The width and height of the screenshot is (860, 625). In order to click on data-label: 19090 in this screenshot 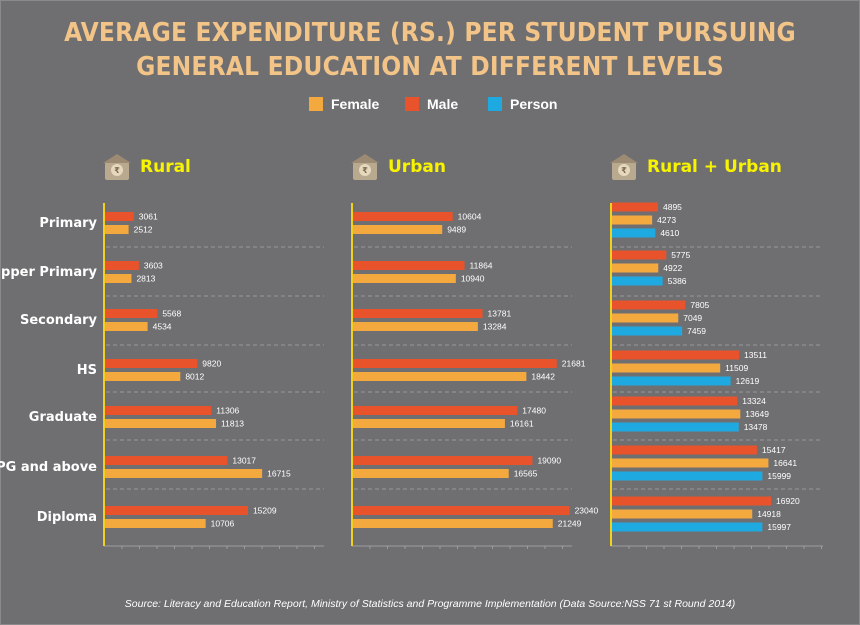, I will do `click(549, 461)`.